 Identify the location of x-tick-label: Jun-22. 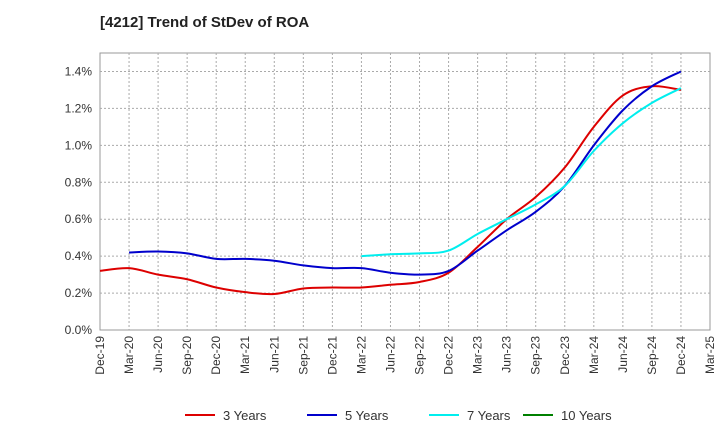
(390, 354).